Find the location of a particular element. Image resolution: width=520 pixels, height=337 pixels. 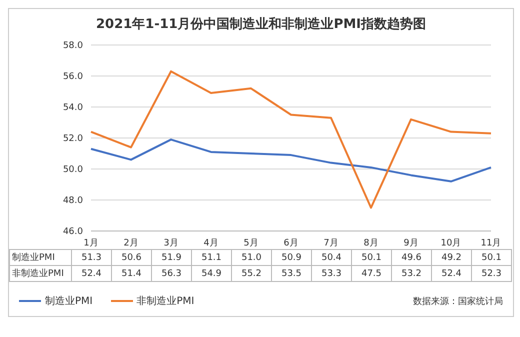

data-label: 47.5 is located at coordinates (372, 274).